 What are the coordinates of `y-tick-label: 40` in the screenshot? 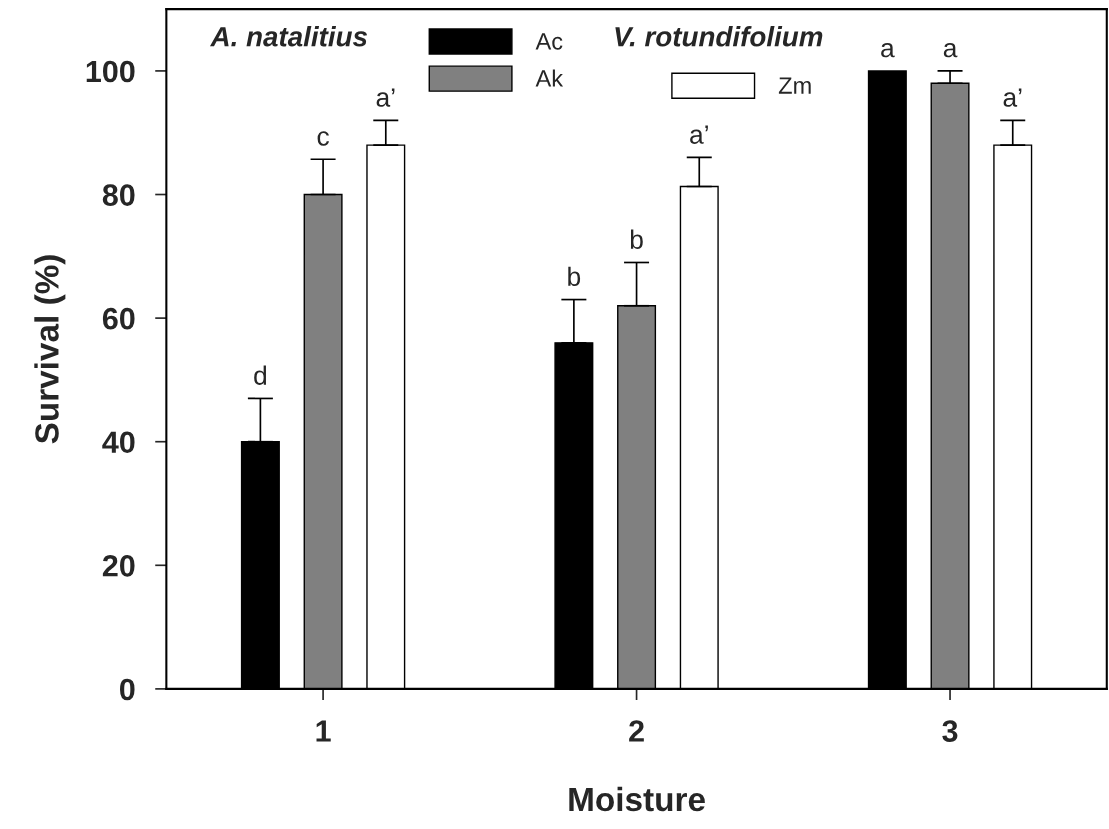 It's located at (118, 442).